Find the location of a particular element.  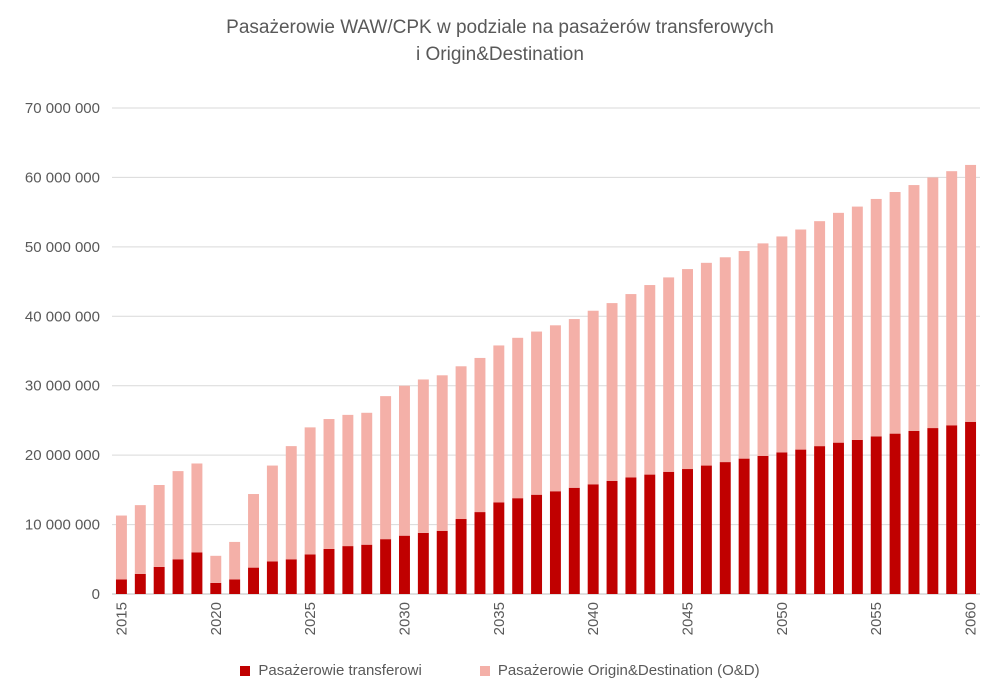

x-tick-label: 2040 is located at coordinates (593, 618).